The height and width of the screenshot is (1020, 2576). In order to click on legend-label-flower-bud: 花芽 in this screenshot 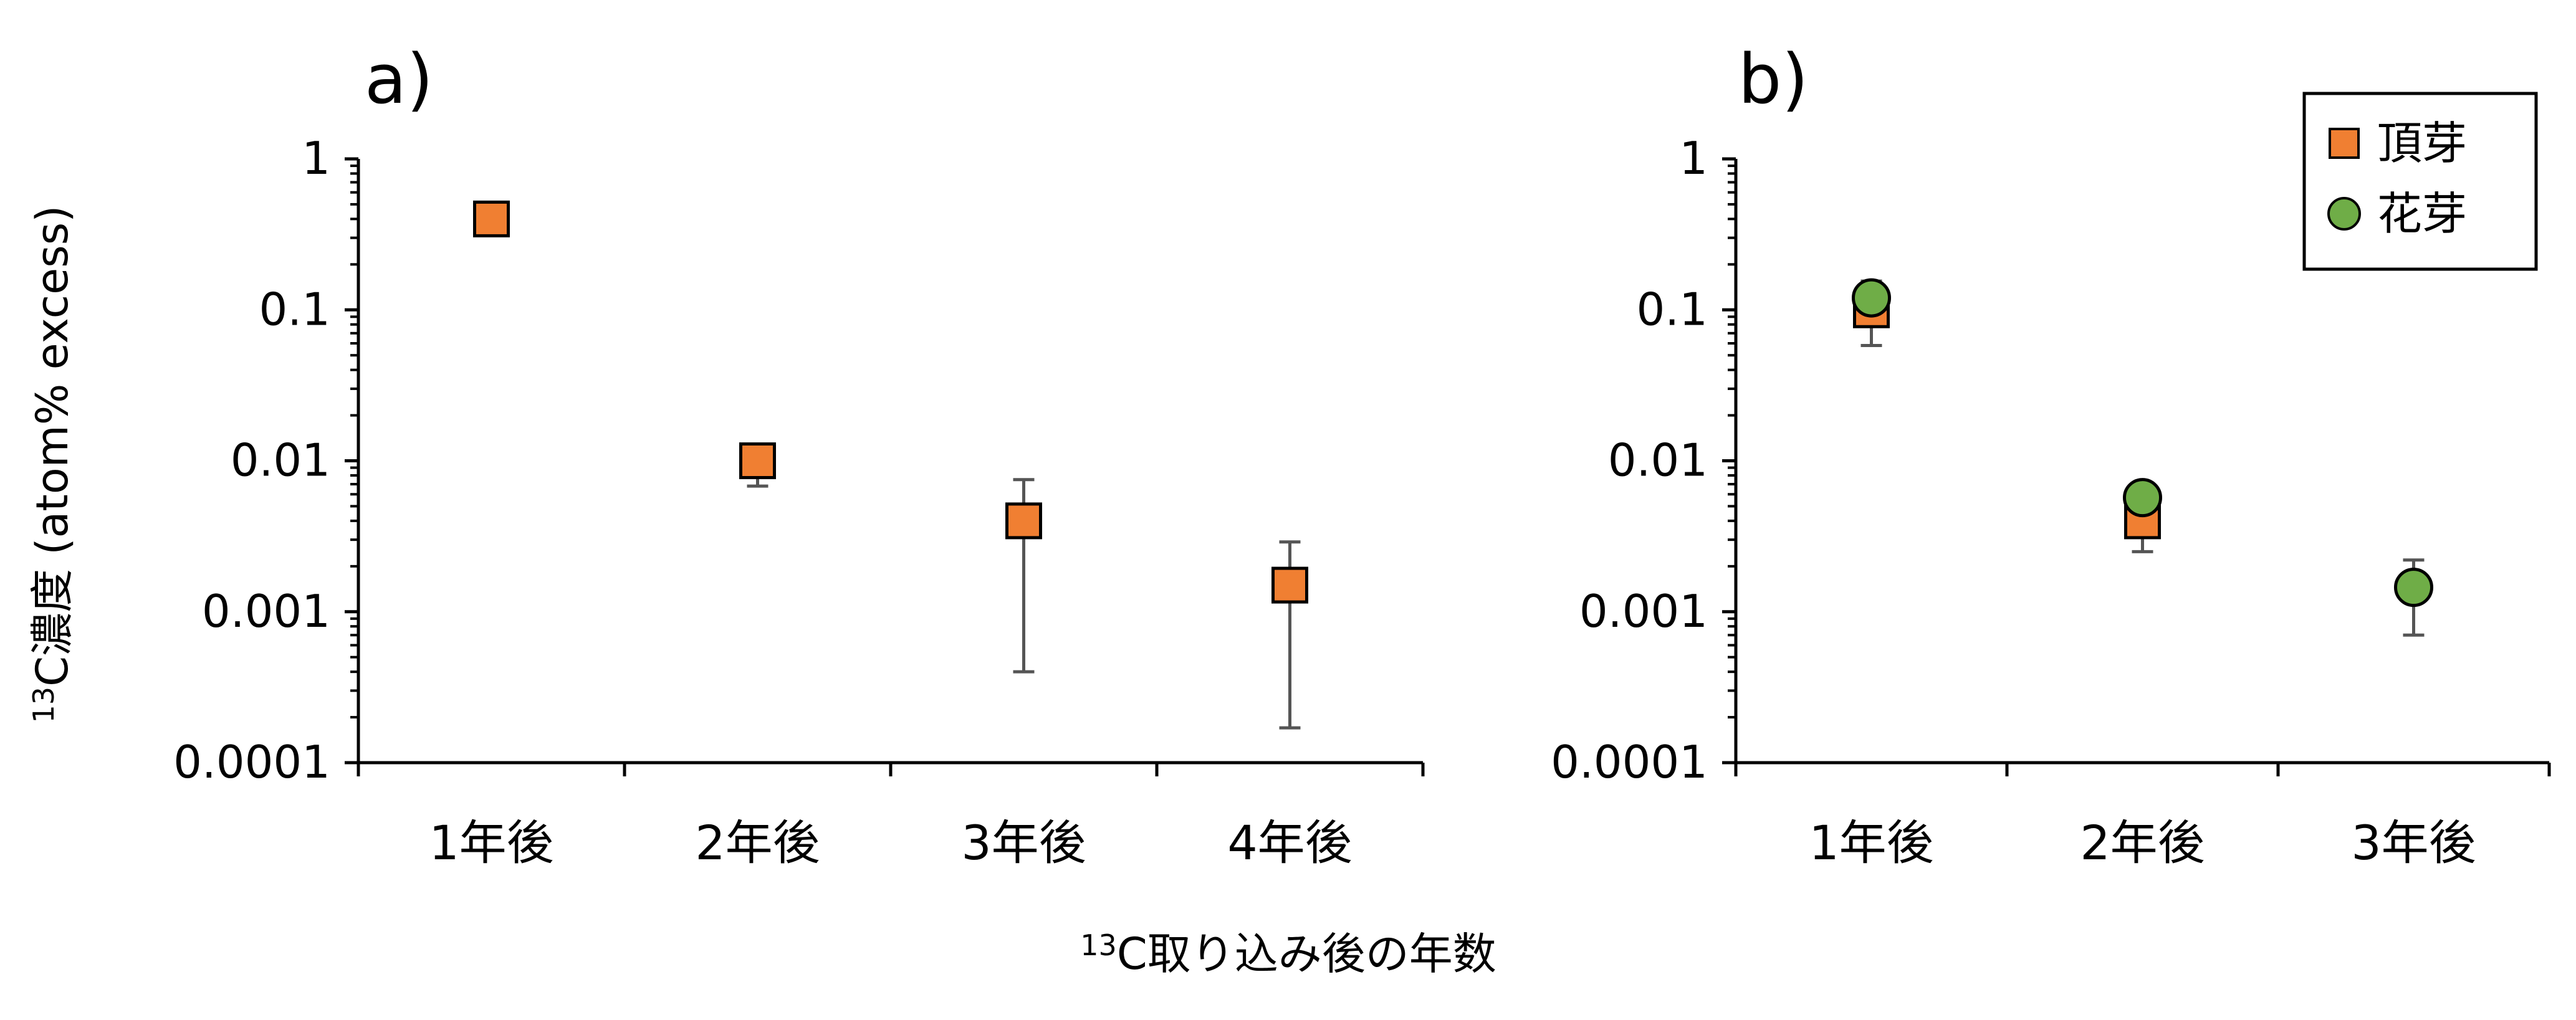, I will do `click(2422, 214)`.